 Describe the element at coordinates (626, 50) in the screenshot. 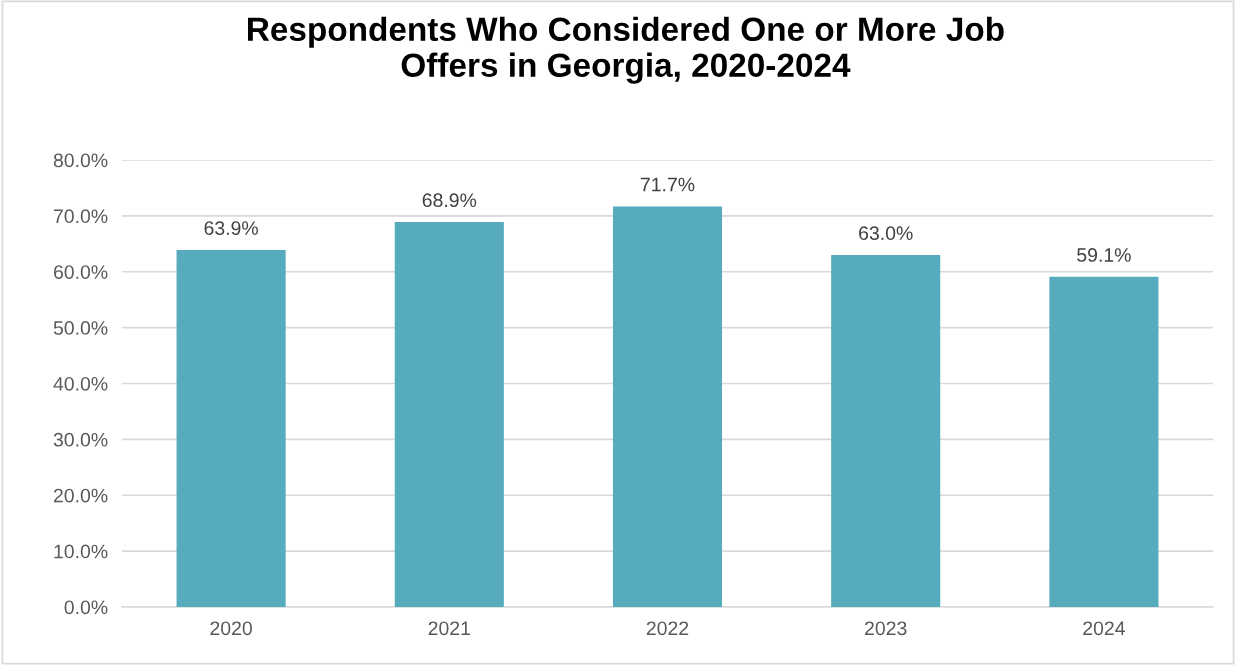

I see `chart-title: Respondents Who Considered One or More Job Offers in Georgia, 2020-2024` at that location.